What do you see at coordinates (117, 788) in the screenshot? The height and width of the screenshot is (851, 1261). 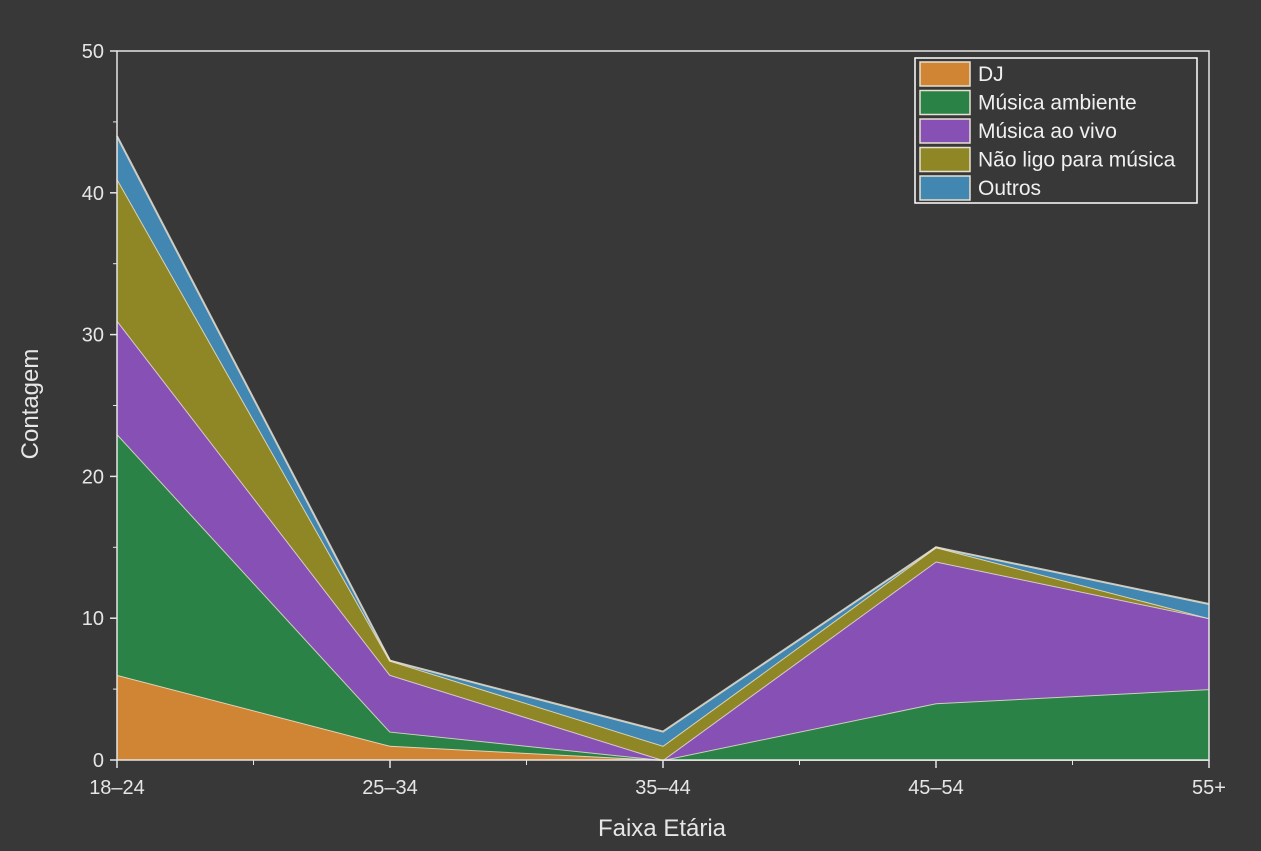 I see `x-tick-label: 18–24` at bounding box center [117, 788].